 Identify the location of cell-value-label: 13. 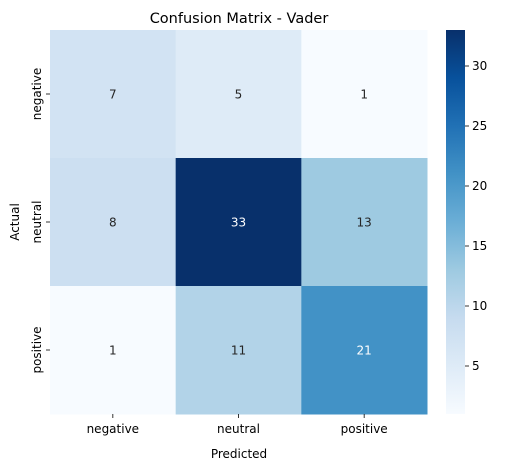
(364, 223).